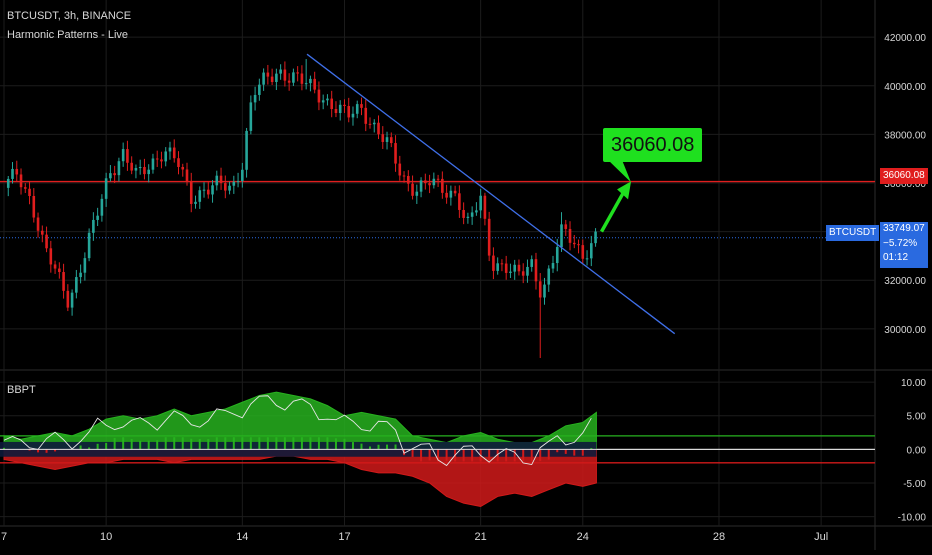 This screenshot has height=555, width=932. Describe the element at coordinates (300, 420) in the screenshot. I see `bbpt-bull-power-area` at that location.